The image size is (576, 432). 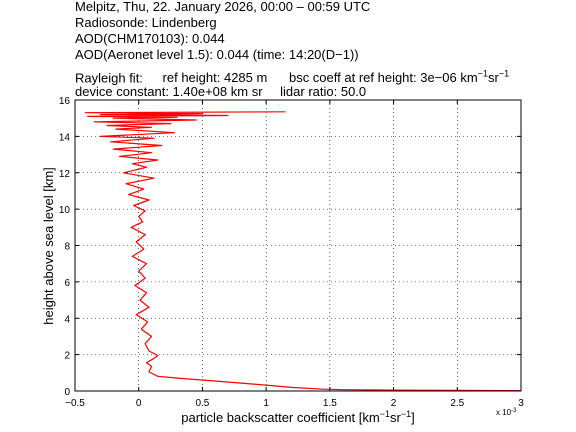 What do you see at coordinates (139, 403) in the screenshot?
I see `x-tick-label: 0` at bounding box center [139, 403].